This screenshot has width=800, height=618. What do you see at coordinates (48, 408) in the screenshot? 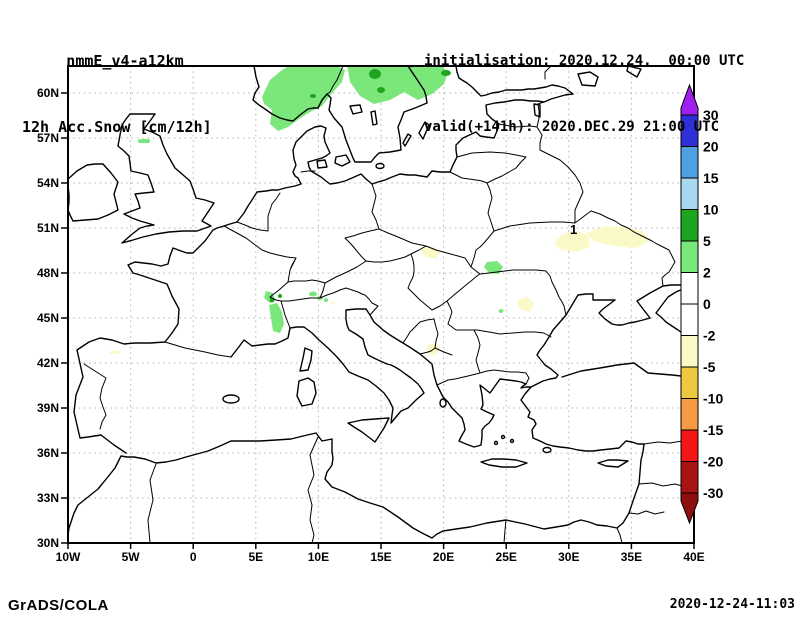
I see `y-axis-label: 39N` at bounding box center [48, 408].